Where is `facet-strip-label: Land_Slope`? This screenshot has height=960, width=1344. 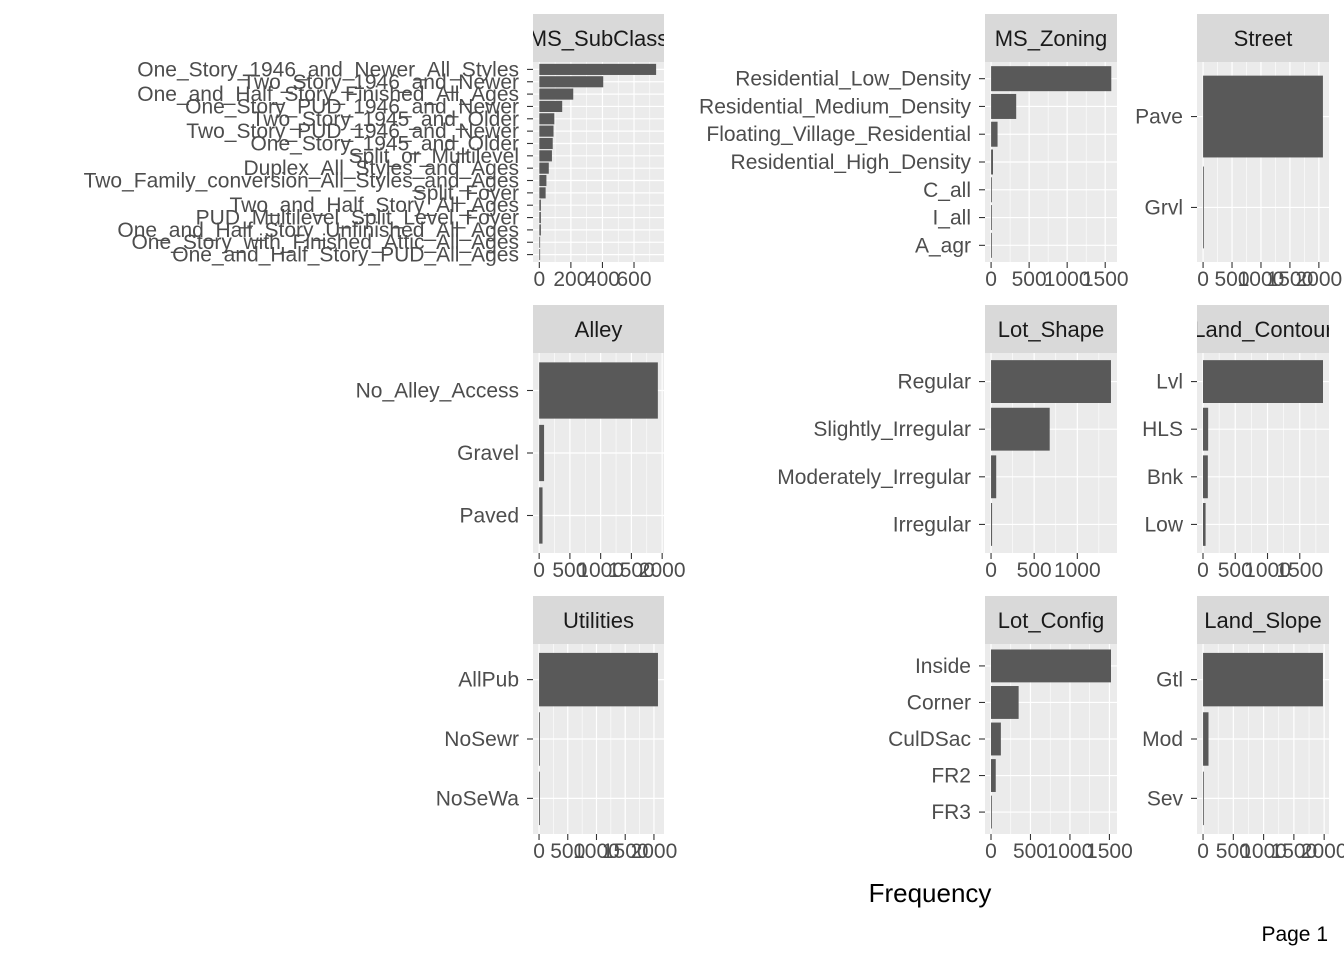
facet-strip-label: Land_Slope is located at coordinates (1262, 620).